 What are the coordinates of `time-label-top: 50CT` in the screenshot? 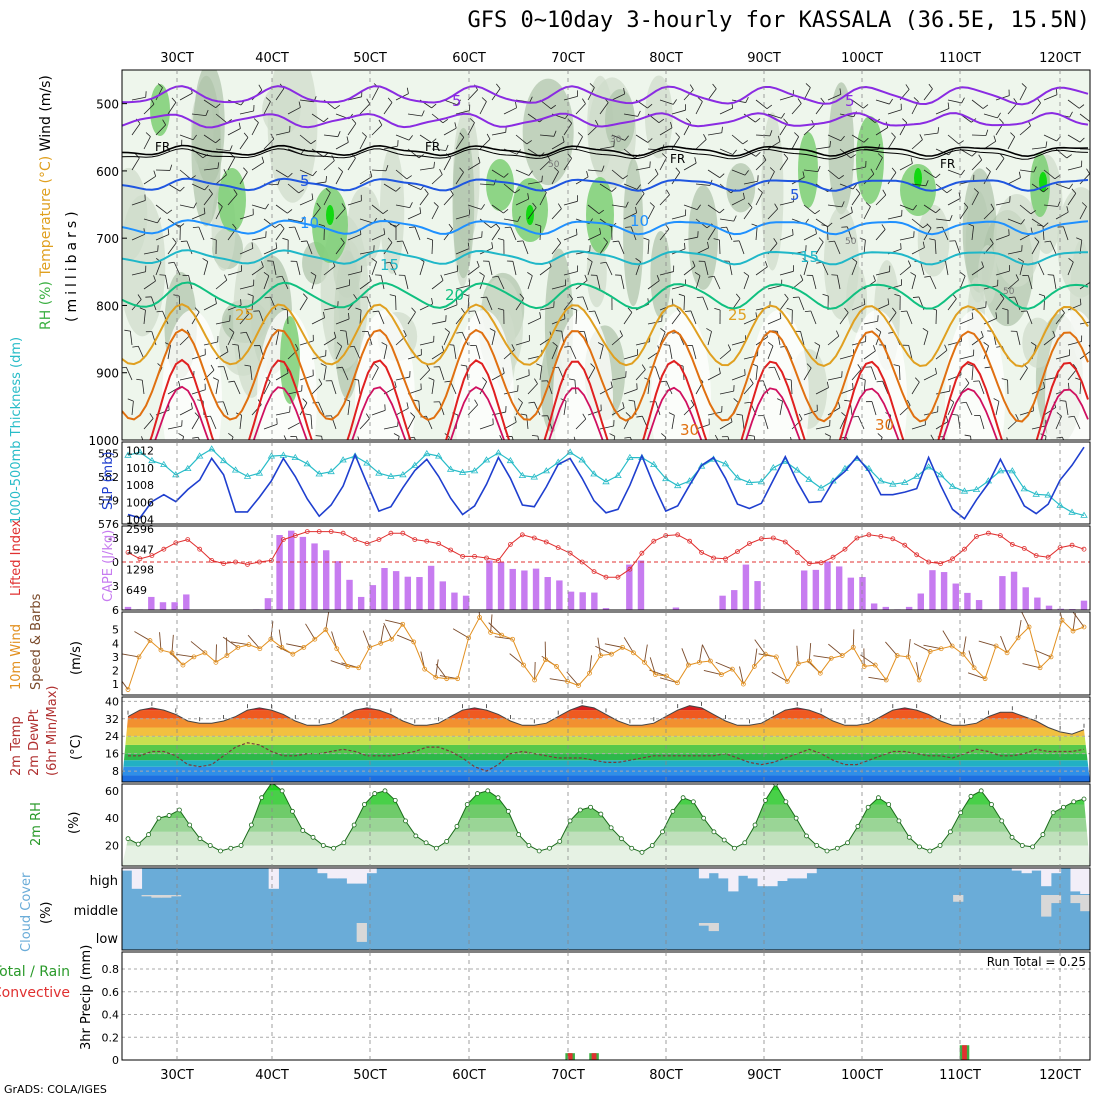 It's located at (370, 58).